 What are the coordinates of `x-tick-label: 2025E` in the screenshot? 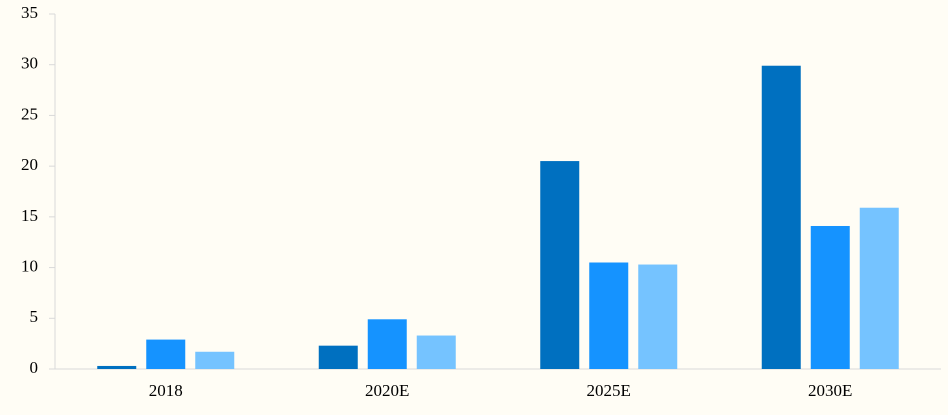 It's located at (609, 390).